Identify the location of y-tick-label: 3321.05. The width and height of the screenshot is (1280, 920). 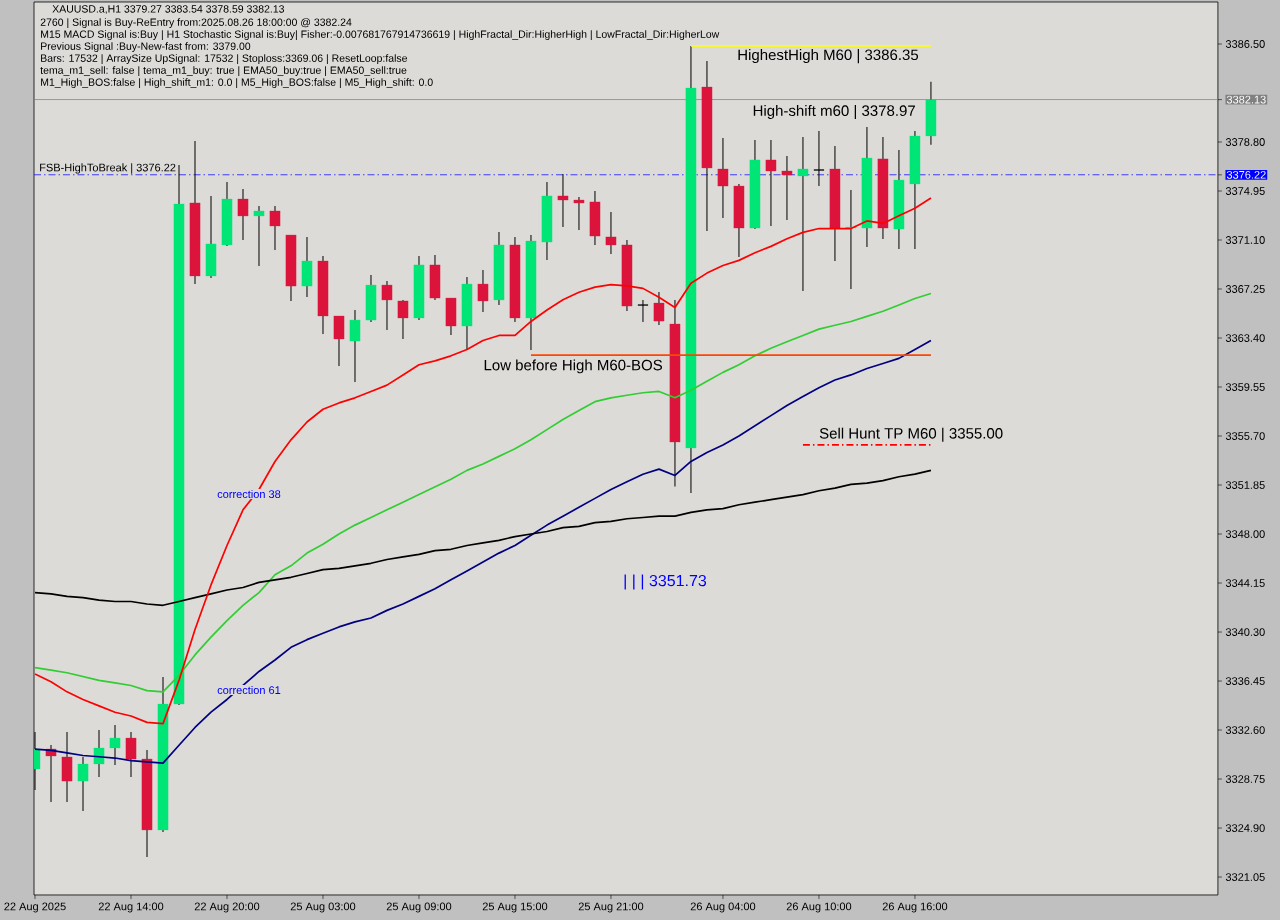
(1245, 877).